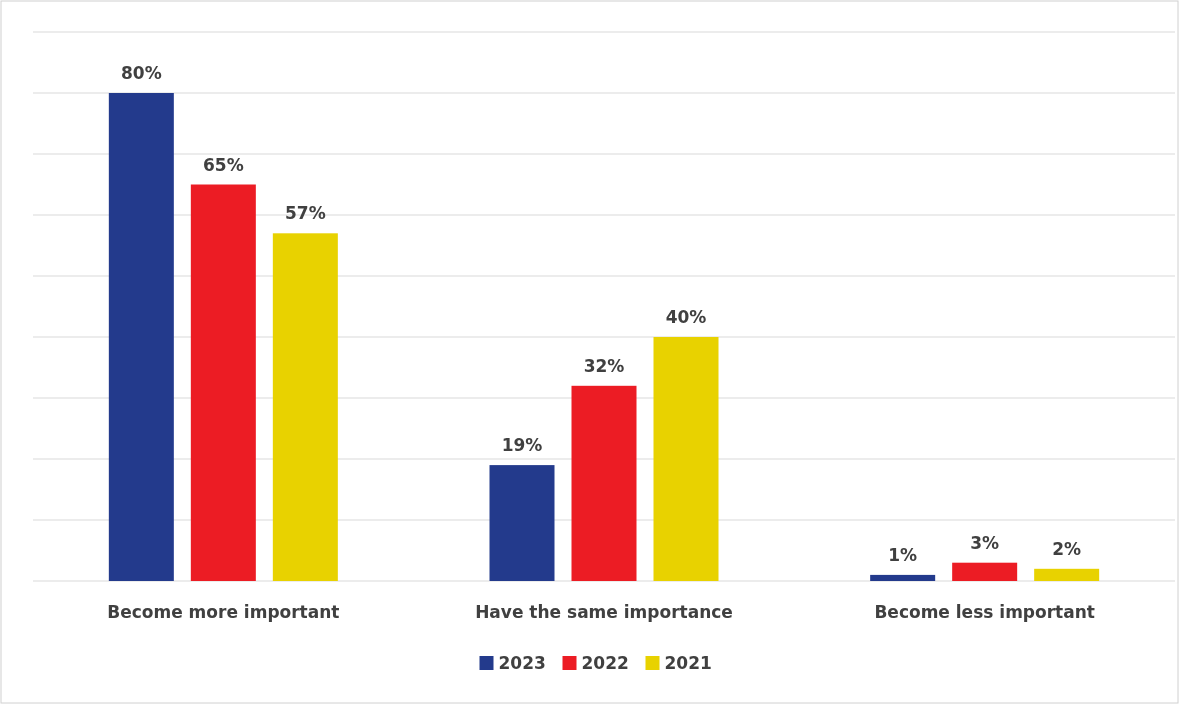  What do you see at coordinates (522, 445) in the screenshot?
I see `data-label: 19%` at bounding box center [522, 445].